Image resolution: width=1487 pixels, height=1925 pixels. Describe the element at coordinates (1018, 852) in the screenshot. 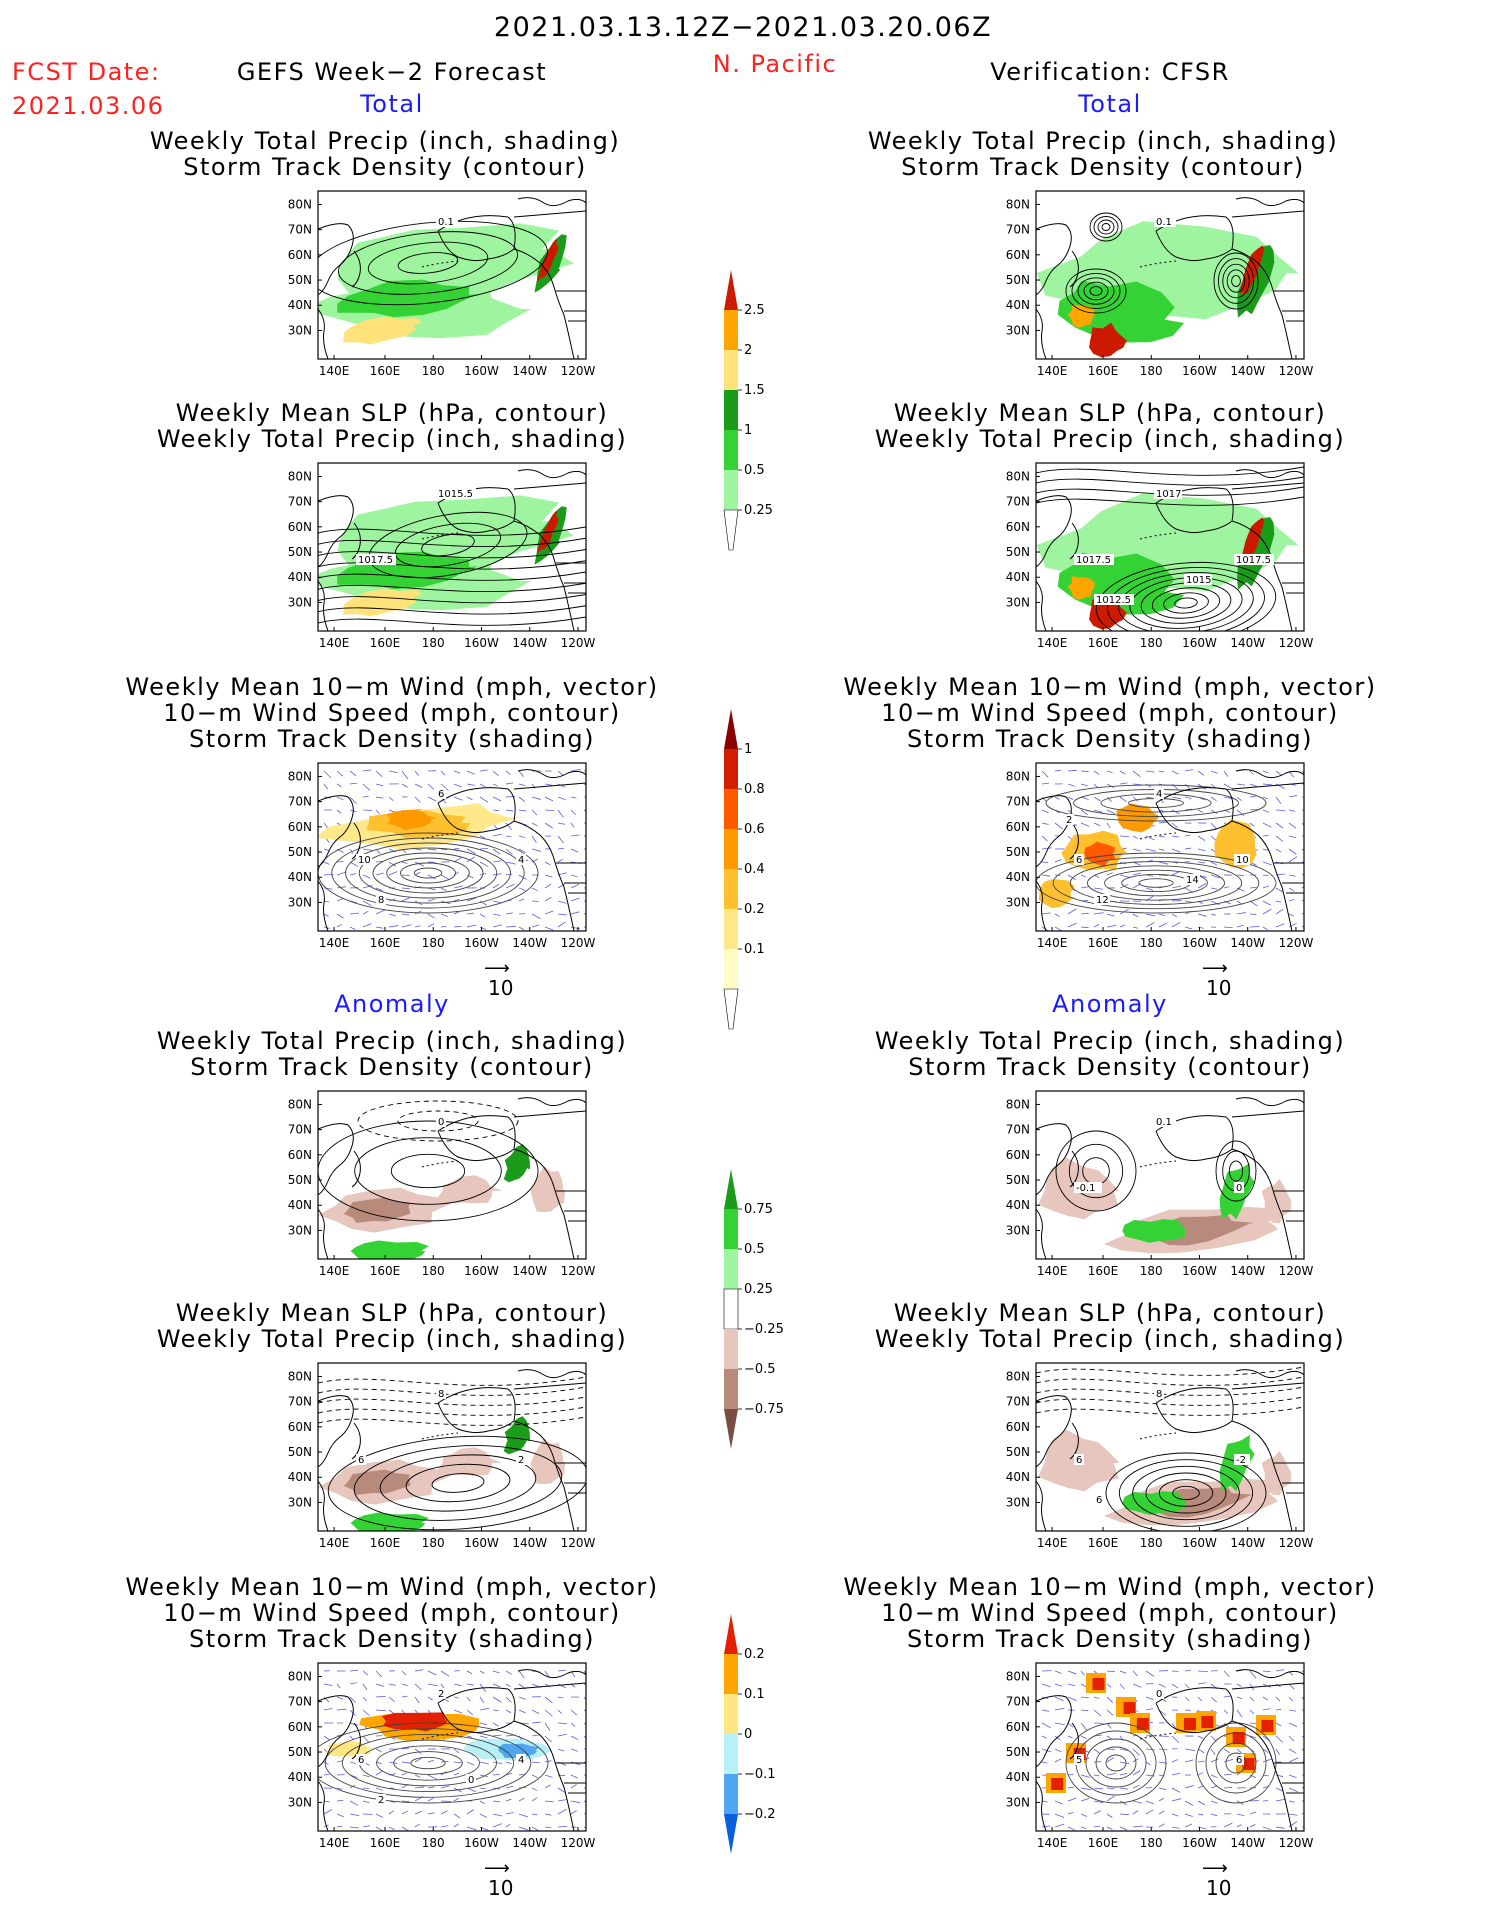

I see `lat-label: 50N` at that location.